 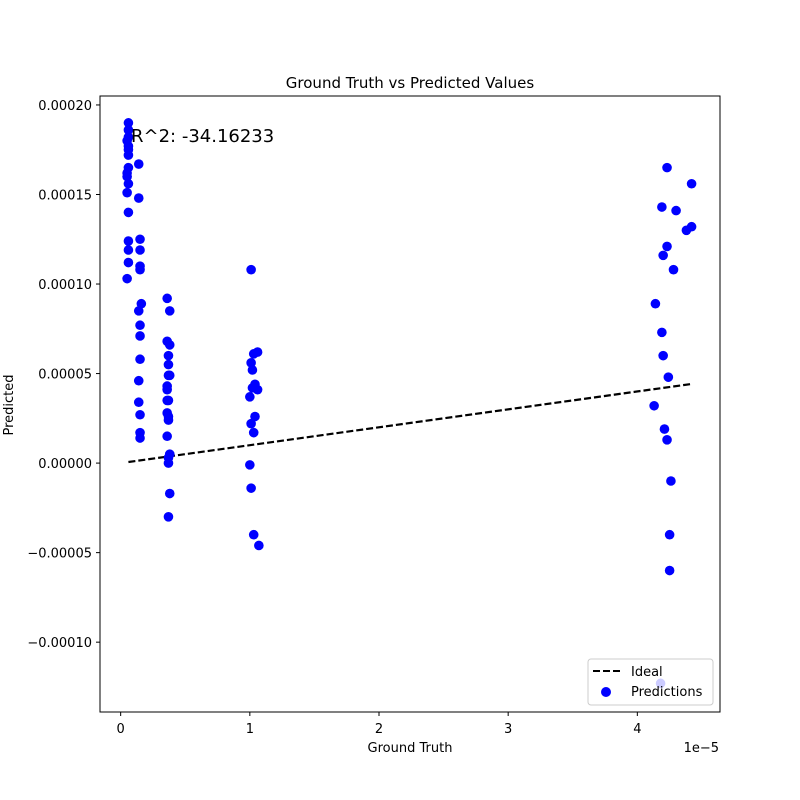 What do you see at coordinates (59, 643) in the screenshot?
I see `y-tick-label: −0.00010` at bounding box center [59, 643].